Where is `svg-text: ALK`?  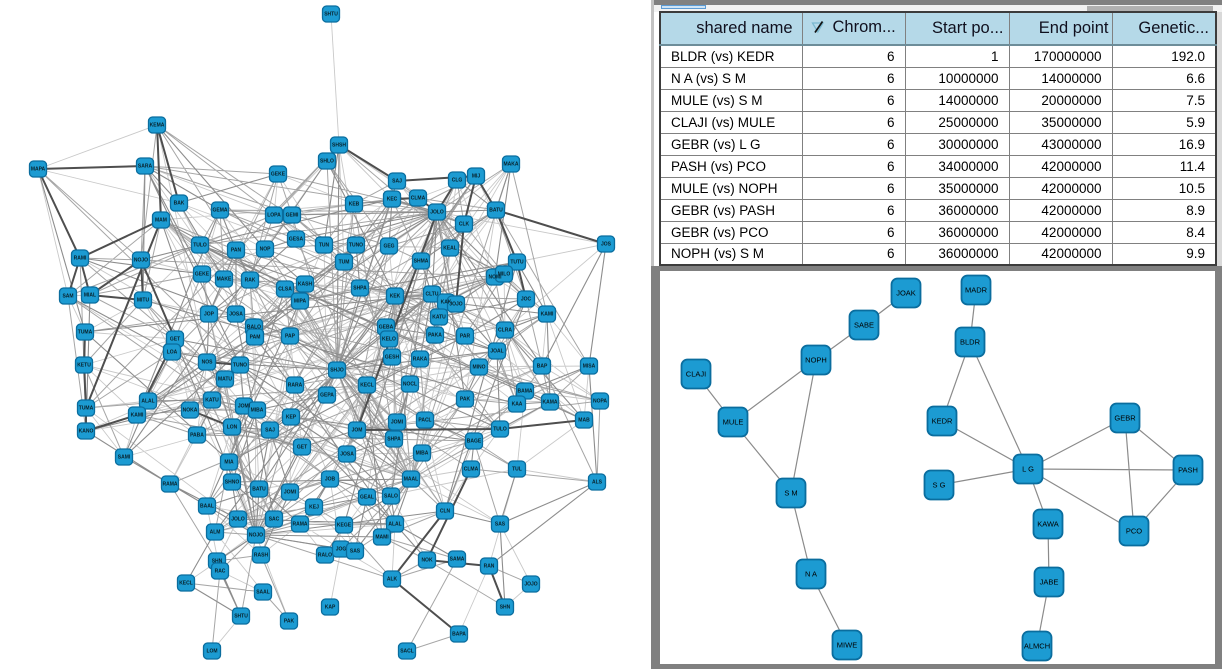 svg-text: ALK is located at coordinates (392, 580).